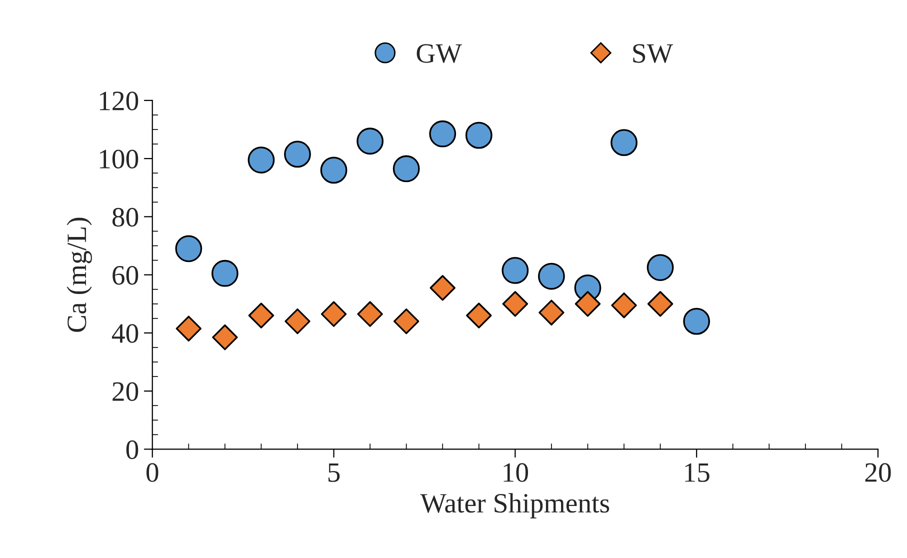 The width and height of the screenshot is (907, 558). I want to click on y-axis-title: Ca (mg/L), so click(79, 275).